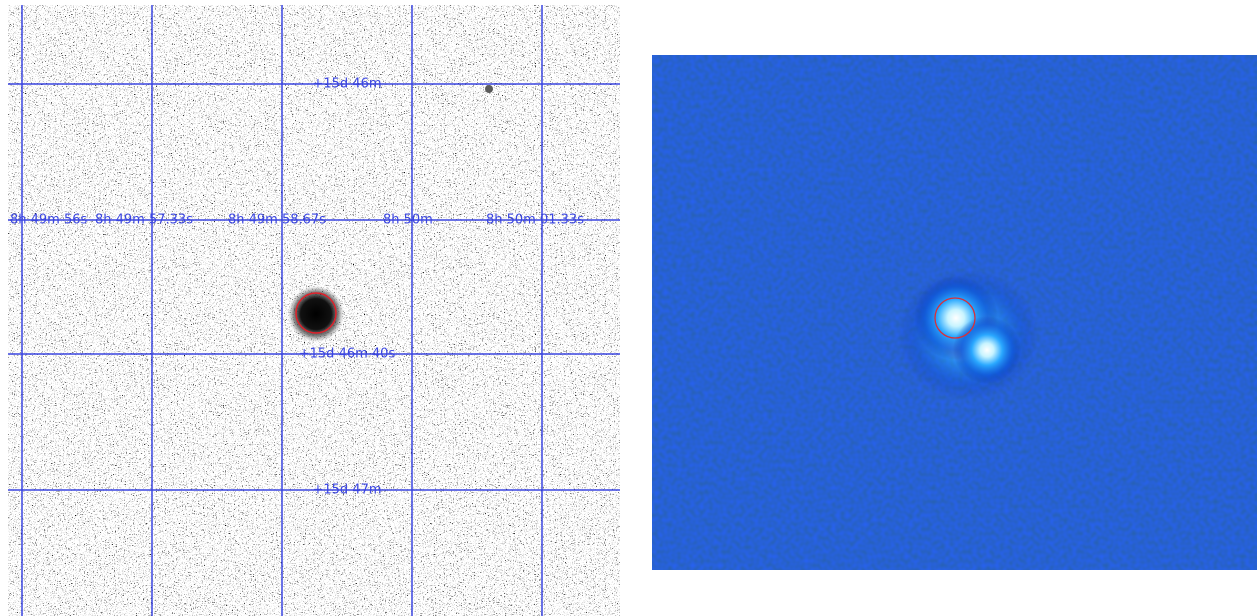 The width and height of the screenshot is (1257, 616). What do you see at coordinates (144, 220) in the screenshot?
I see `ra-label: 8h 49m 57.33s` at bounding box center [144, 220].